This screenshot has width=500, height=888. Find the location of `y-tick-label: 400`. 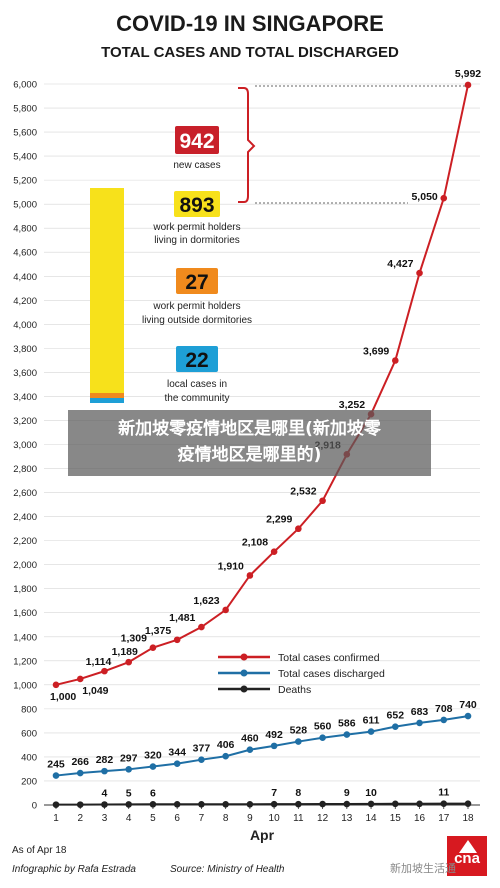

y-tick-label: 400 is located at coordinates (29, 757).